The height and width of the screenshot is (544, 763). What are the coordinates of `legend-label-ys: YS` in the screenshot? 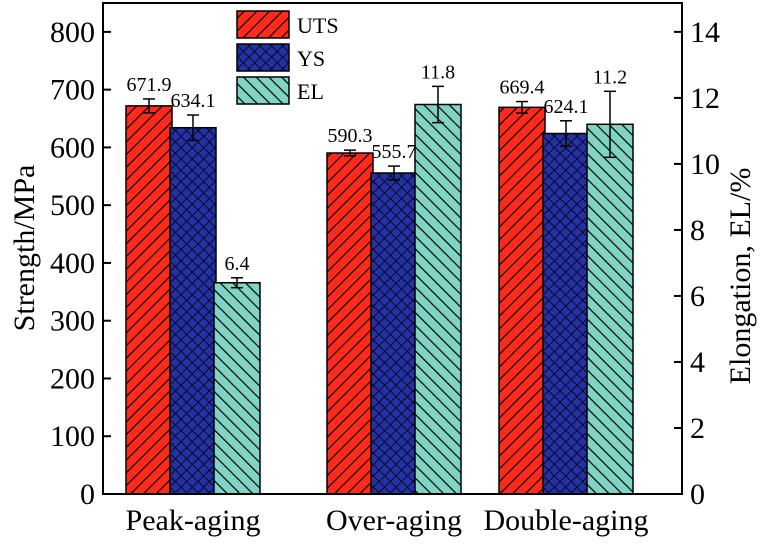 It's located at (311, 58).